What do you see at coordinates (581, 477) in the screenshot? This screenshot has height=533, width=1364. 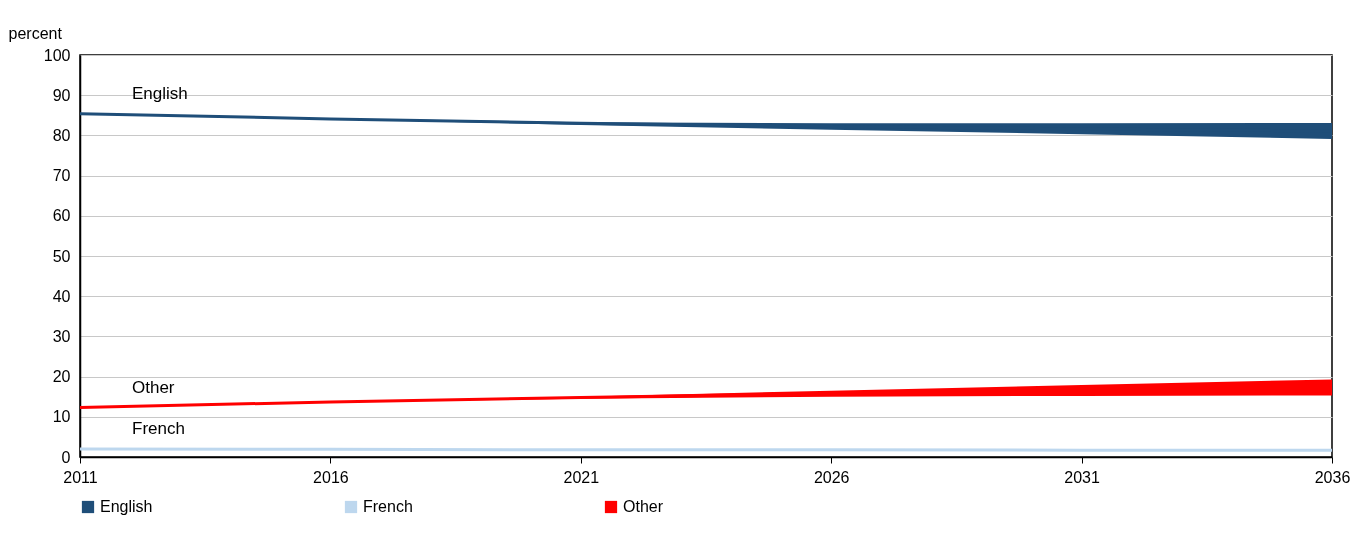 I see `x-tick-label: 2021` at bounding box center [581, 477].